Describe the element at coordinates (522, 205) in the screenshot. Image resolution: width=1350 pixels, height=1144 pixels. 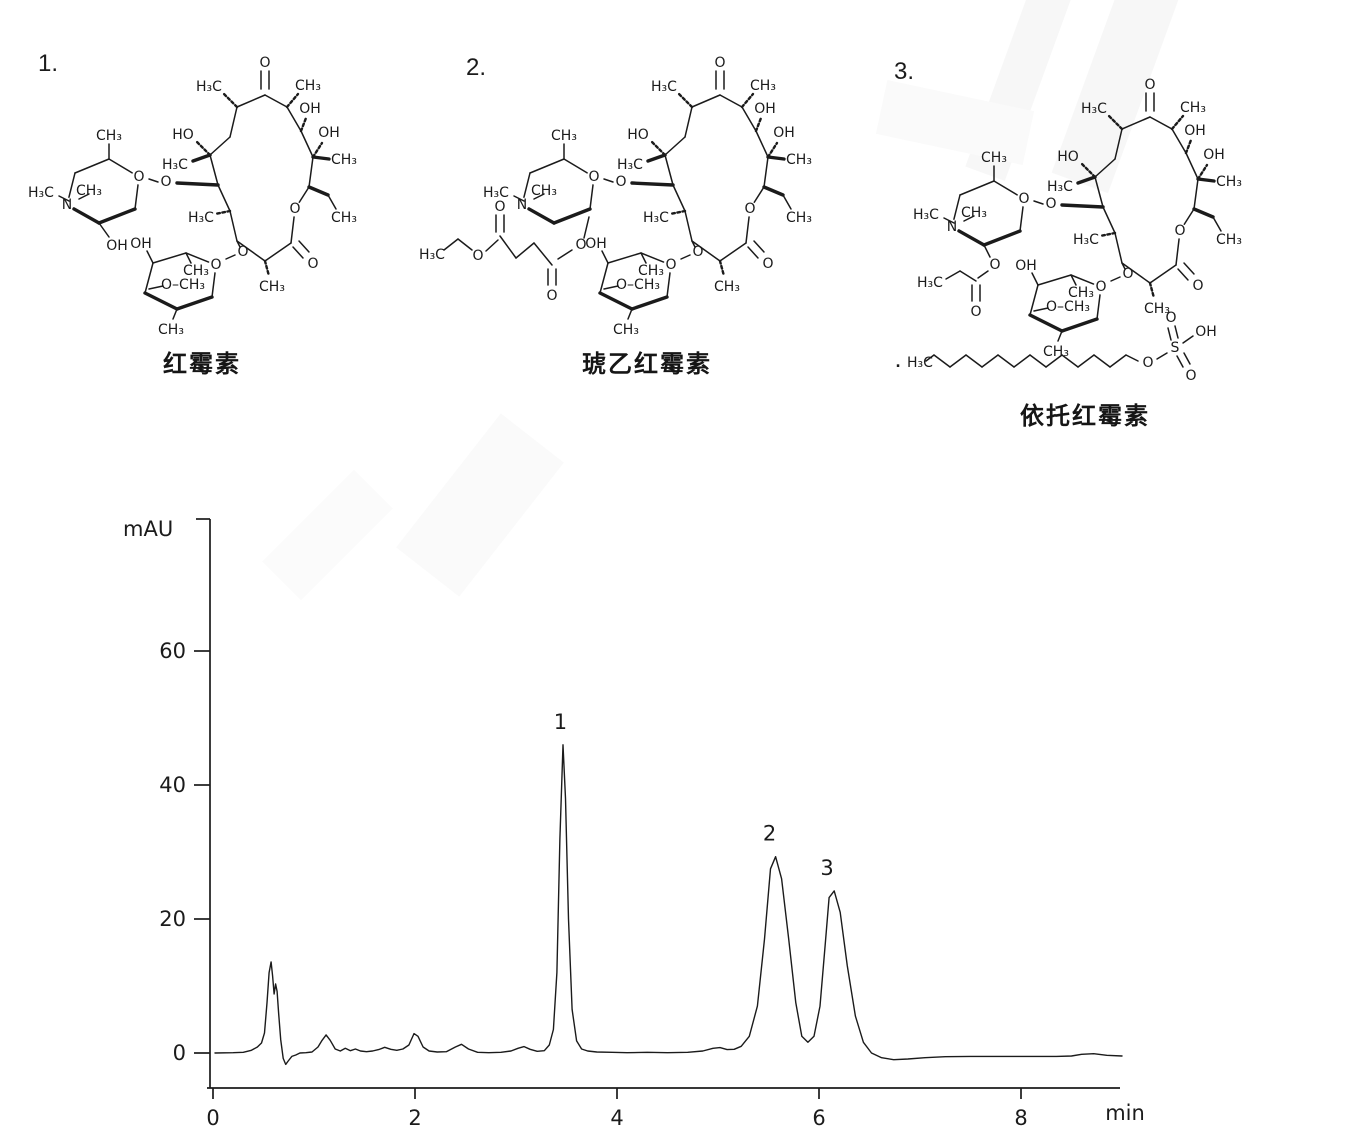
I see `n-atom-label: N` at that location.